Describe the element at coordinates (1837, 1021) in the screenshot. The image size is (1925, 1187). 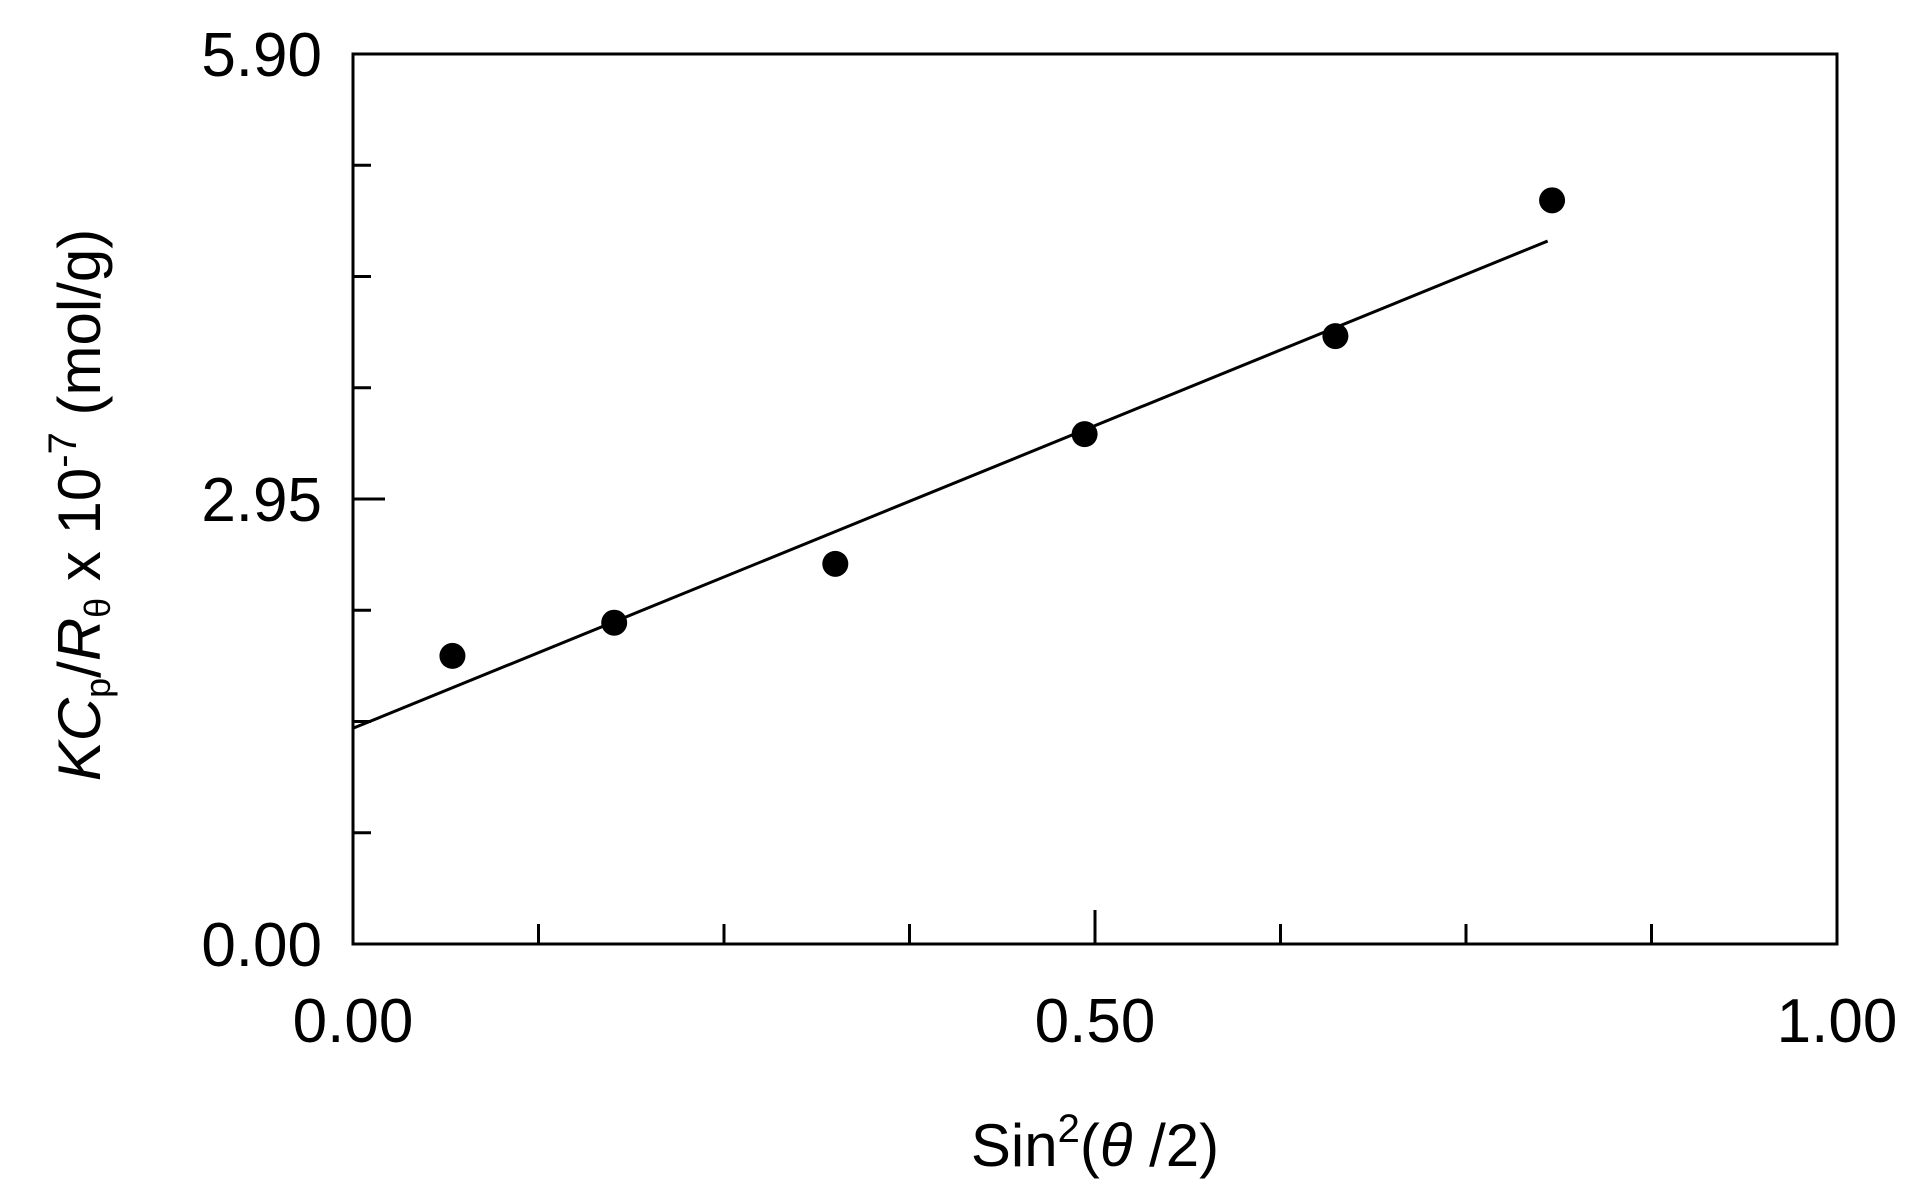
I see `x-tick-label: 1.00` at that location.